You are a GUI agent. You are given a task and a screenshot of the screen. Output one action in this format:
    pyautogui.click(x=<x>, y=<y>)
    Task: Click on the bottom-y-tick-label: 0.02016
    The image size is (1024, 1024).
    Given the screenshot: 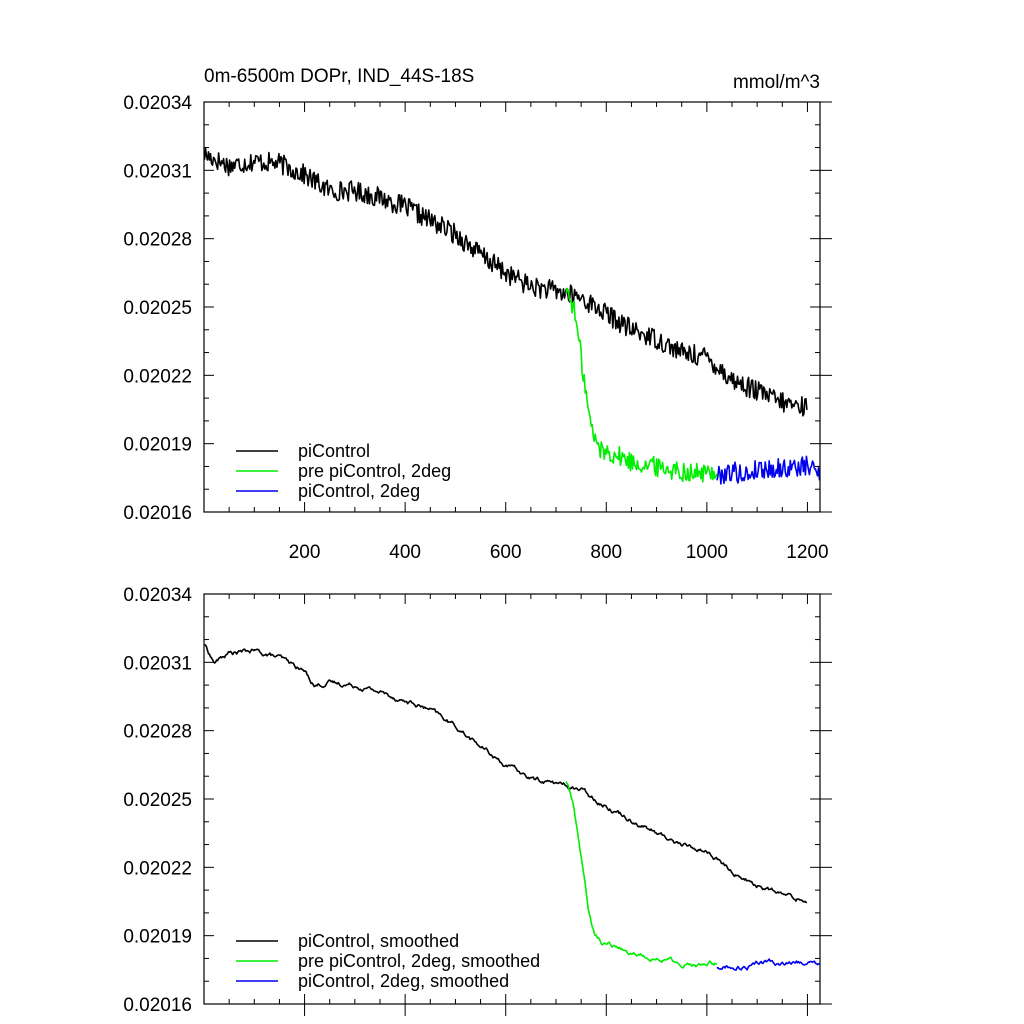 What is the action you would take?
    pyautogui.click(x=157, y=1005)
    